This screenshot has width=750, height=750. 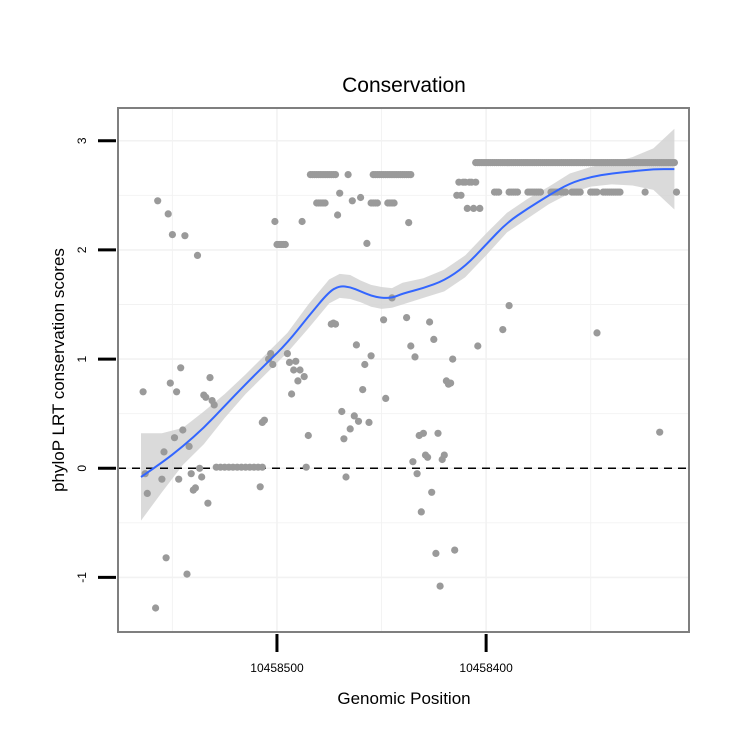 I want to click on x-axis-title: Genomic Position, so click(x=403, y=698).